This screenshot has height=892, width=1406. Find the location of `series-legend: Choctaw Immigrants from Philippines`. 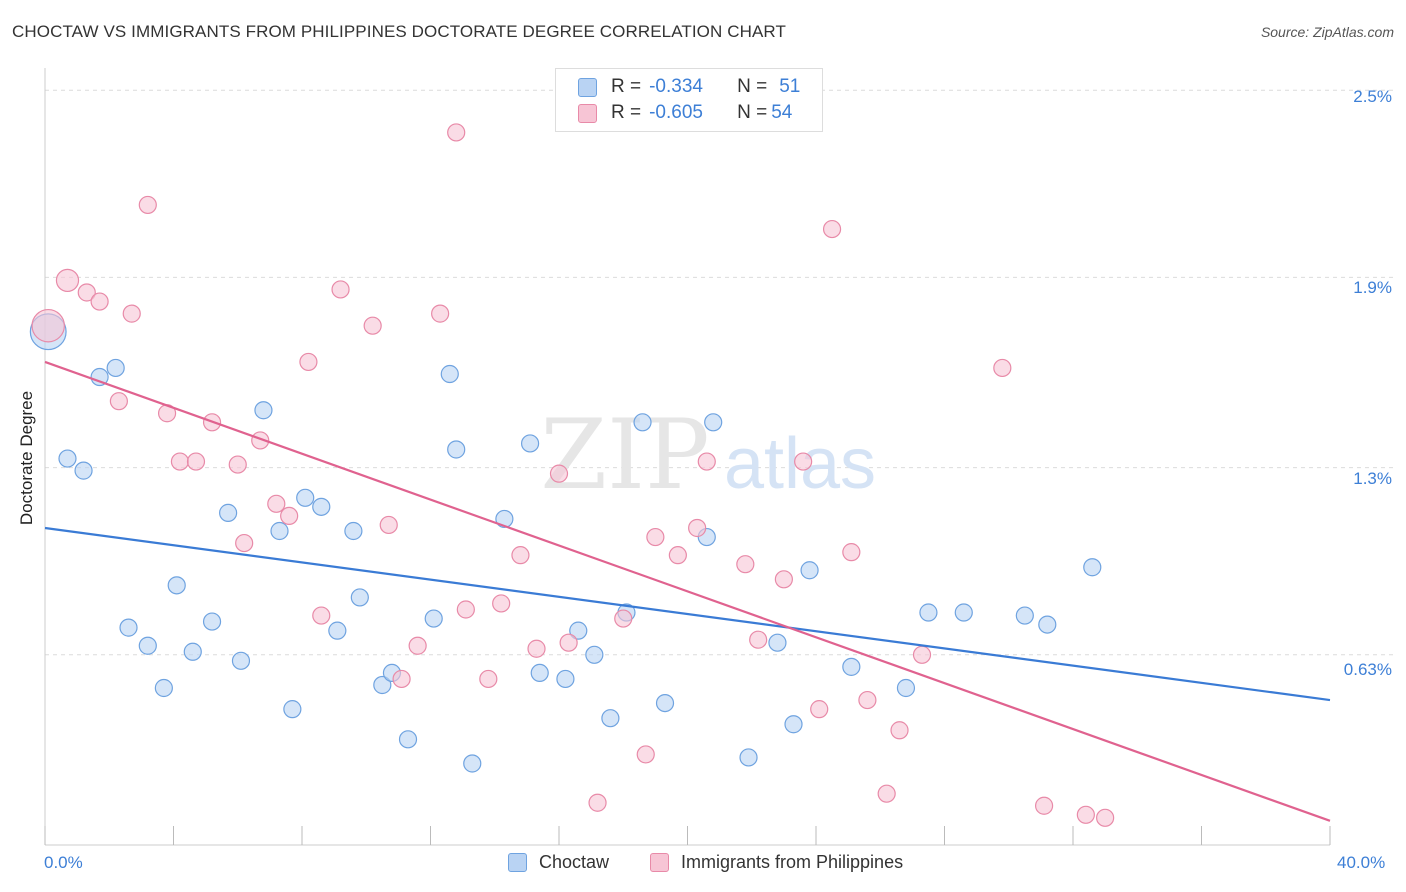

series-legend: Choctaw Immigrants from Philippines is located at coordinates (703, 865).